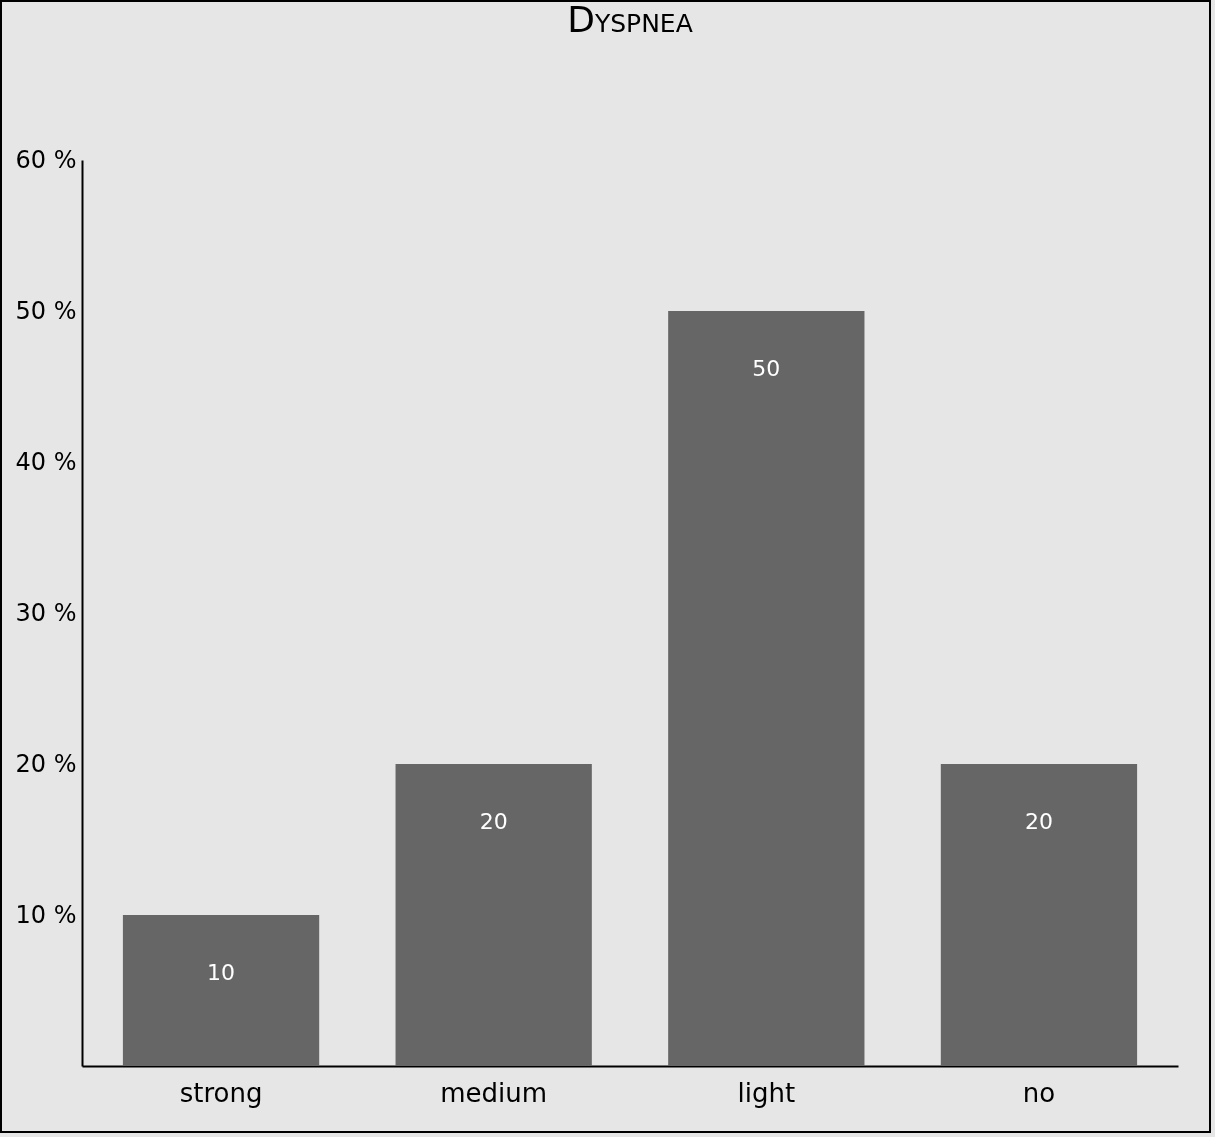 The width and height of the screenshot is (1215, 1137). What do you see at coordinates (46, 763) in the screenshot?
I see `y-tick-label: 20 %` at bounding box center [46, 763].